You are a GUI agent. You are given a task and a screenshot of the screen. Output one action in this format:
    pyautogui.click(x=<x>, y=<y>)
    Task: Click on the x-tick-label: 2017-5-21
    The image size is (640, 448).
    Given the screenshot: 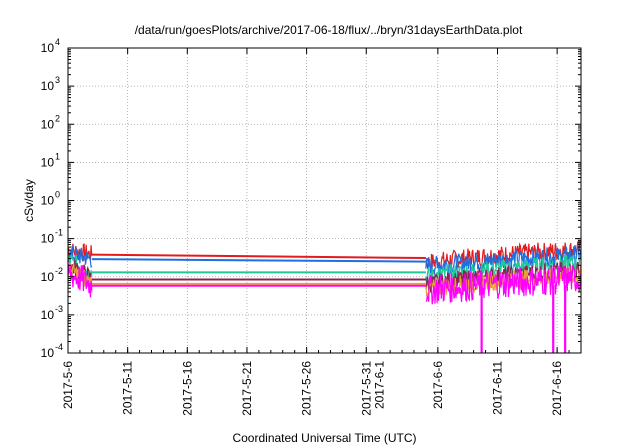 What is the action you would take?
    pyautogui.click(x=247, y=388)
    